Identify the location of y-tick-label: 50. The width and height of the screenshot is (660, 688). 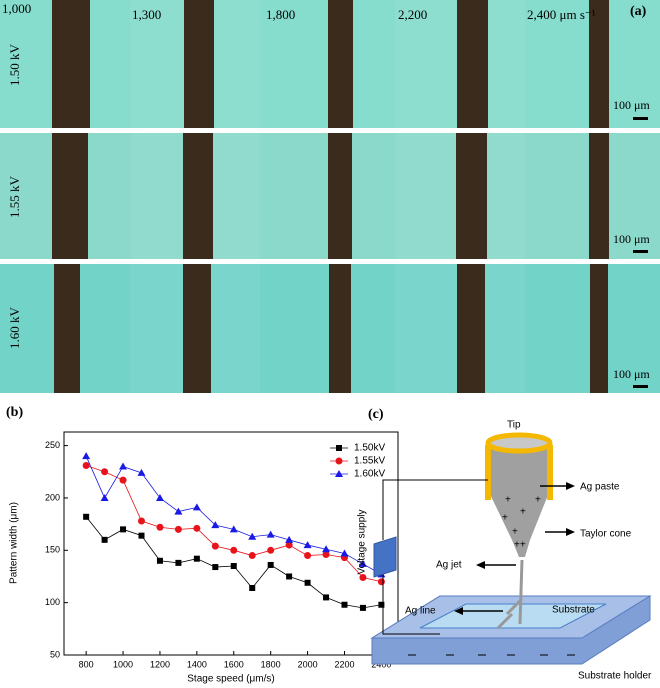
(55, 654).